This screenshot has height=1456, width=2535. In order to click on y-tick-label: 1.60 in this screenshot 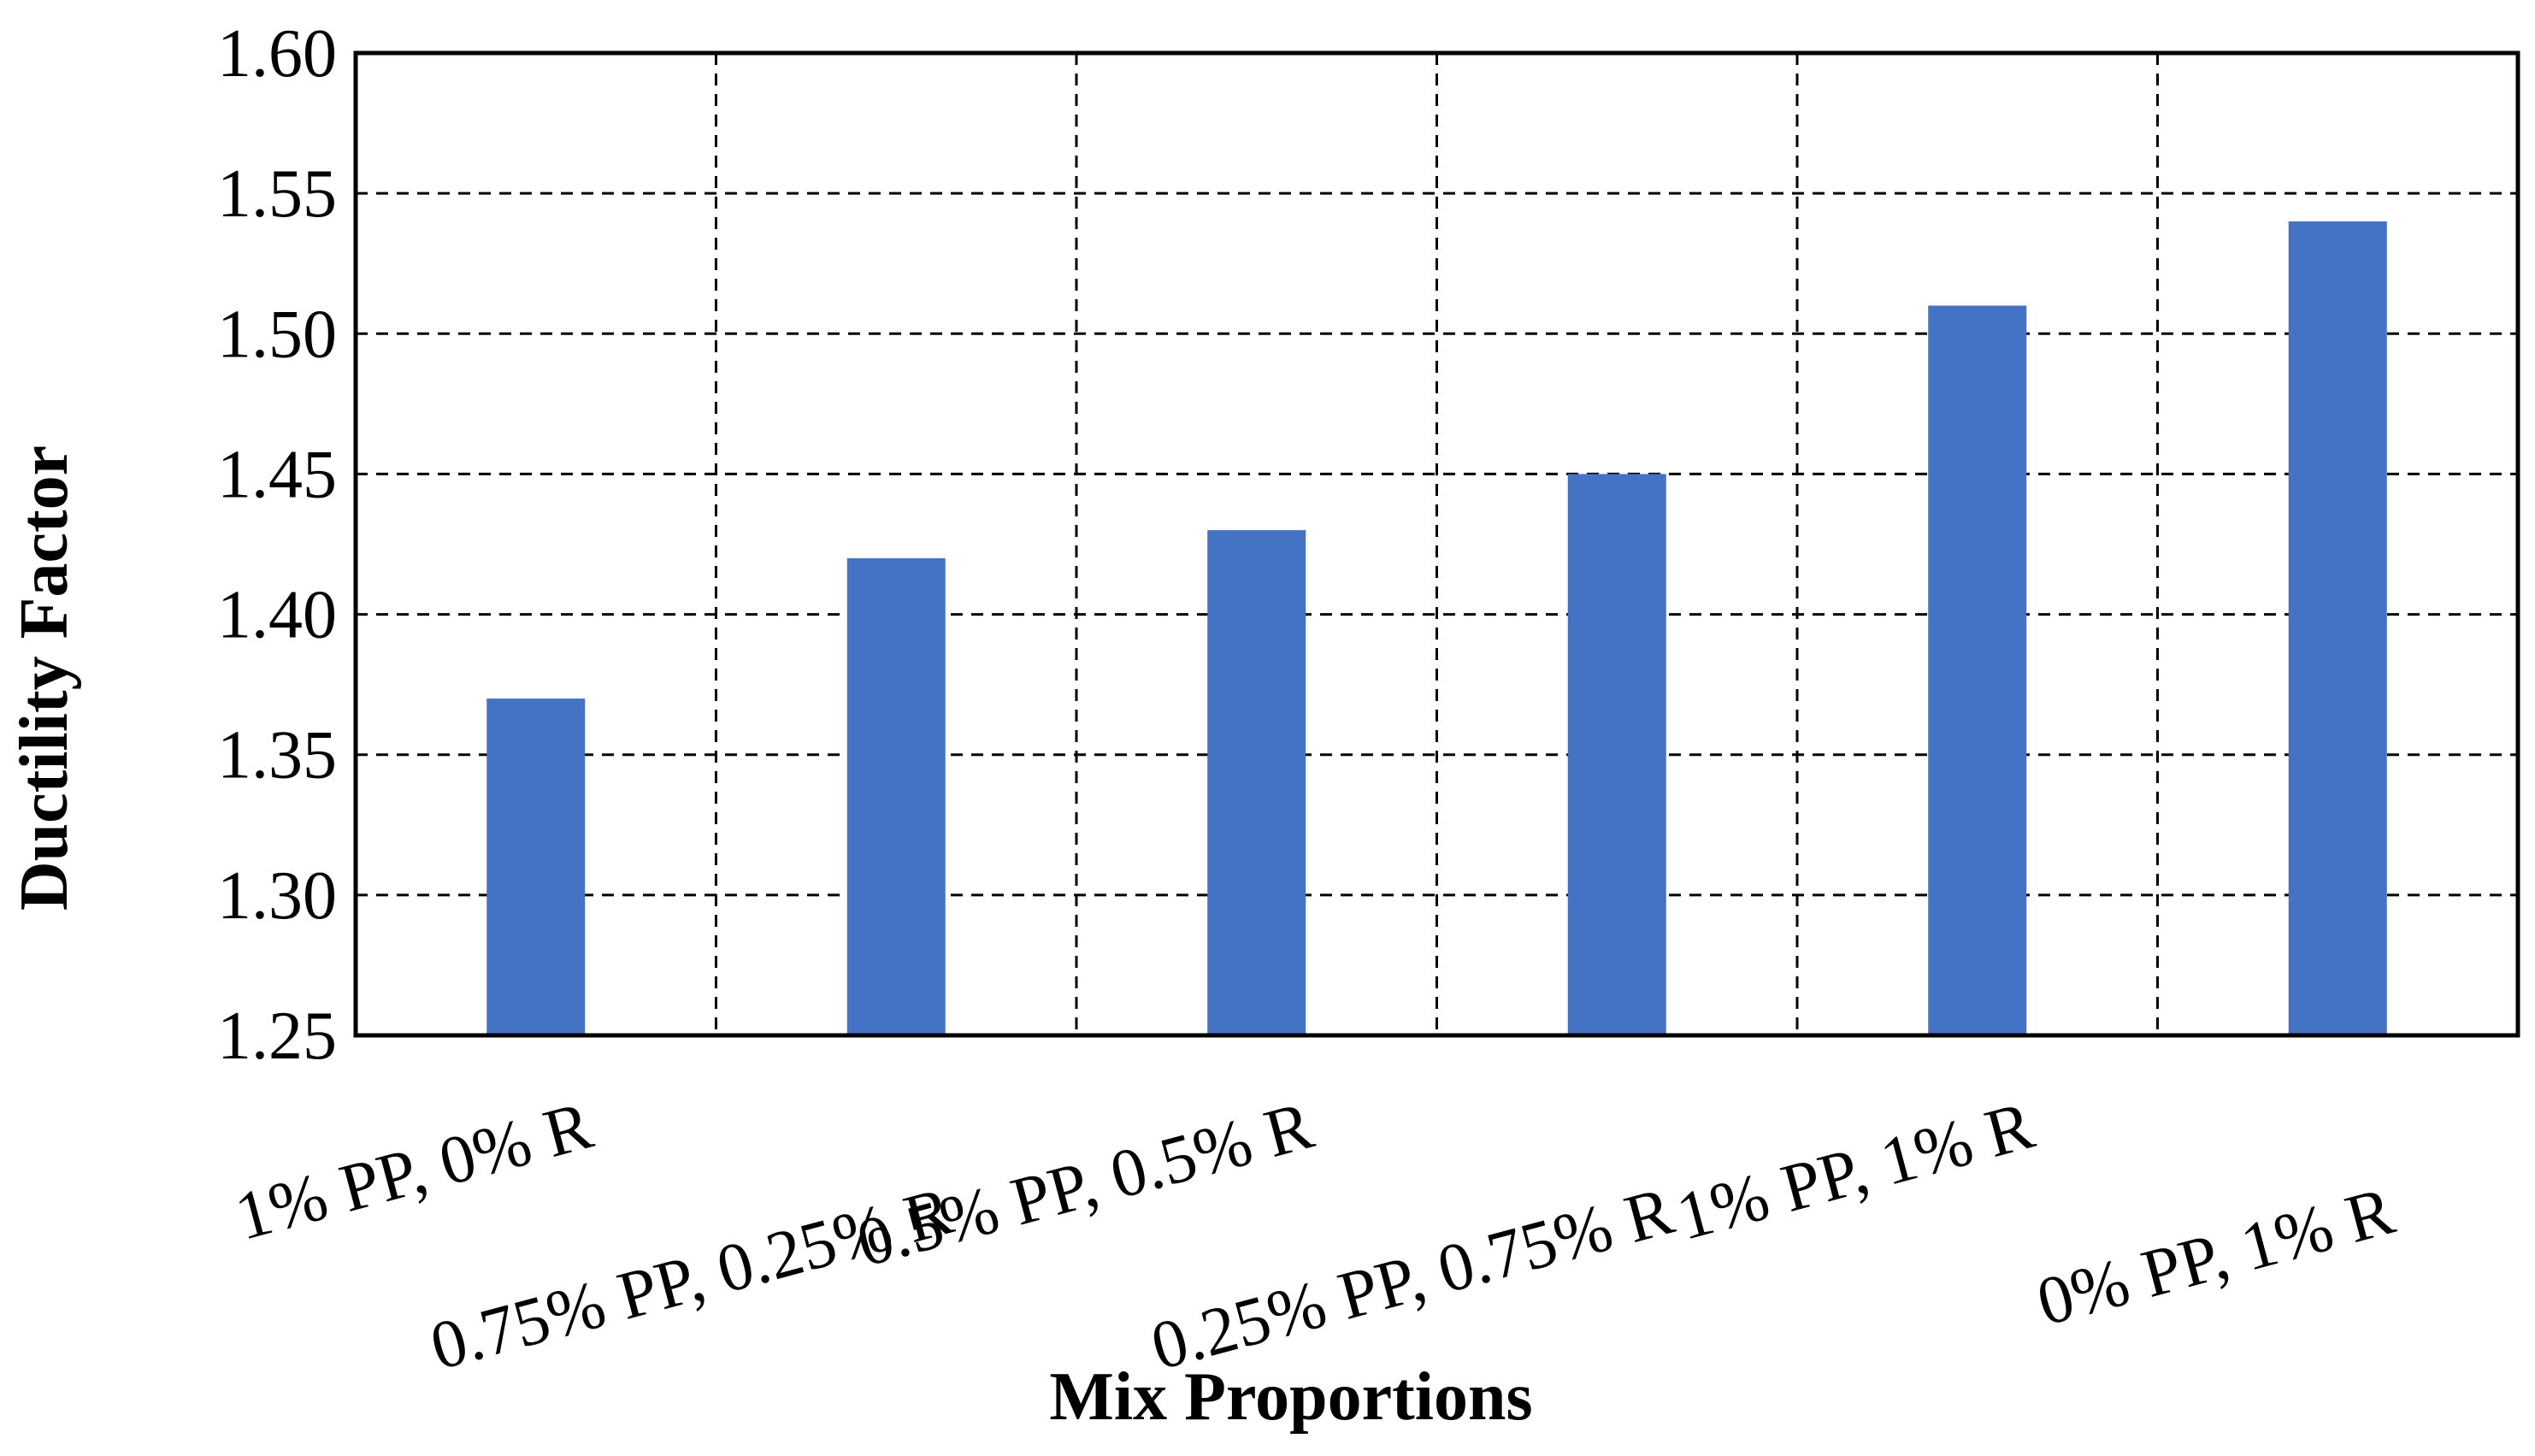, I will do `click(277, 53)`.